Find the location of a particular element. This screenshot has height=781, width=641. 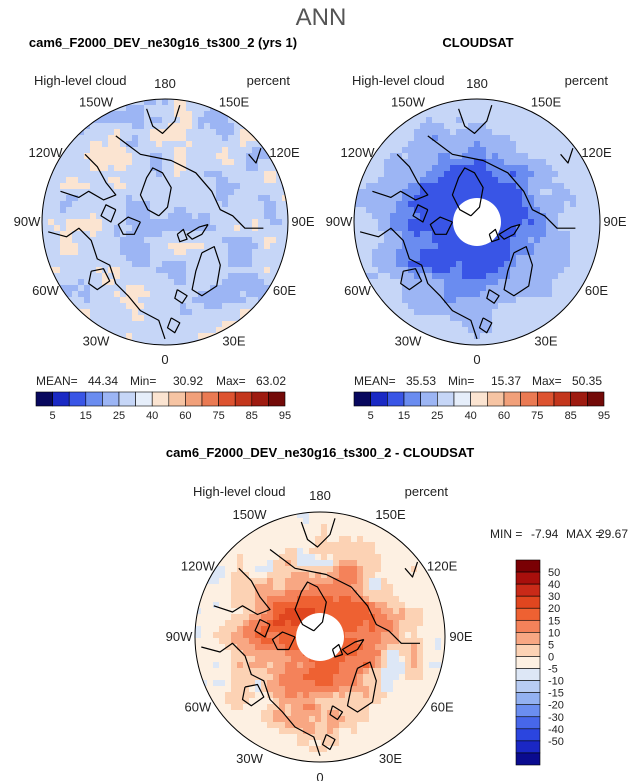

coastline is located at coordinates (108, 213).